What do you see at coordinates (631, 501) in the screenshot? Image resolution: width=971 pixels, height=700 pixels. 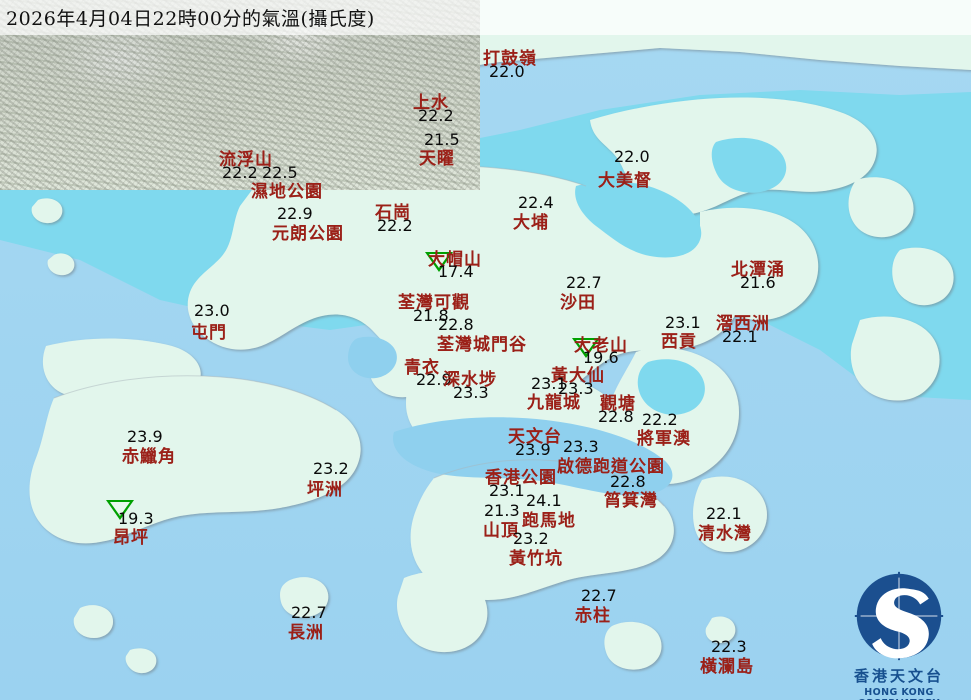 I see `station-name: 筲箕灣` at bounding box center [631, 501].